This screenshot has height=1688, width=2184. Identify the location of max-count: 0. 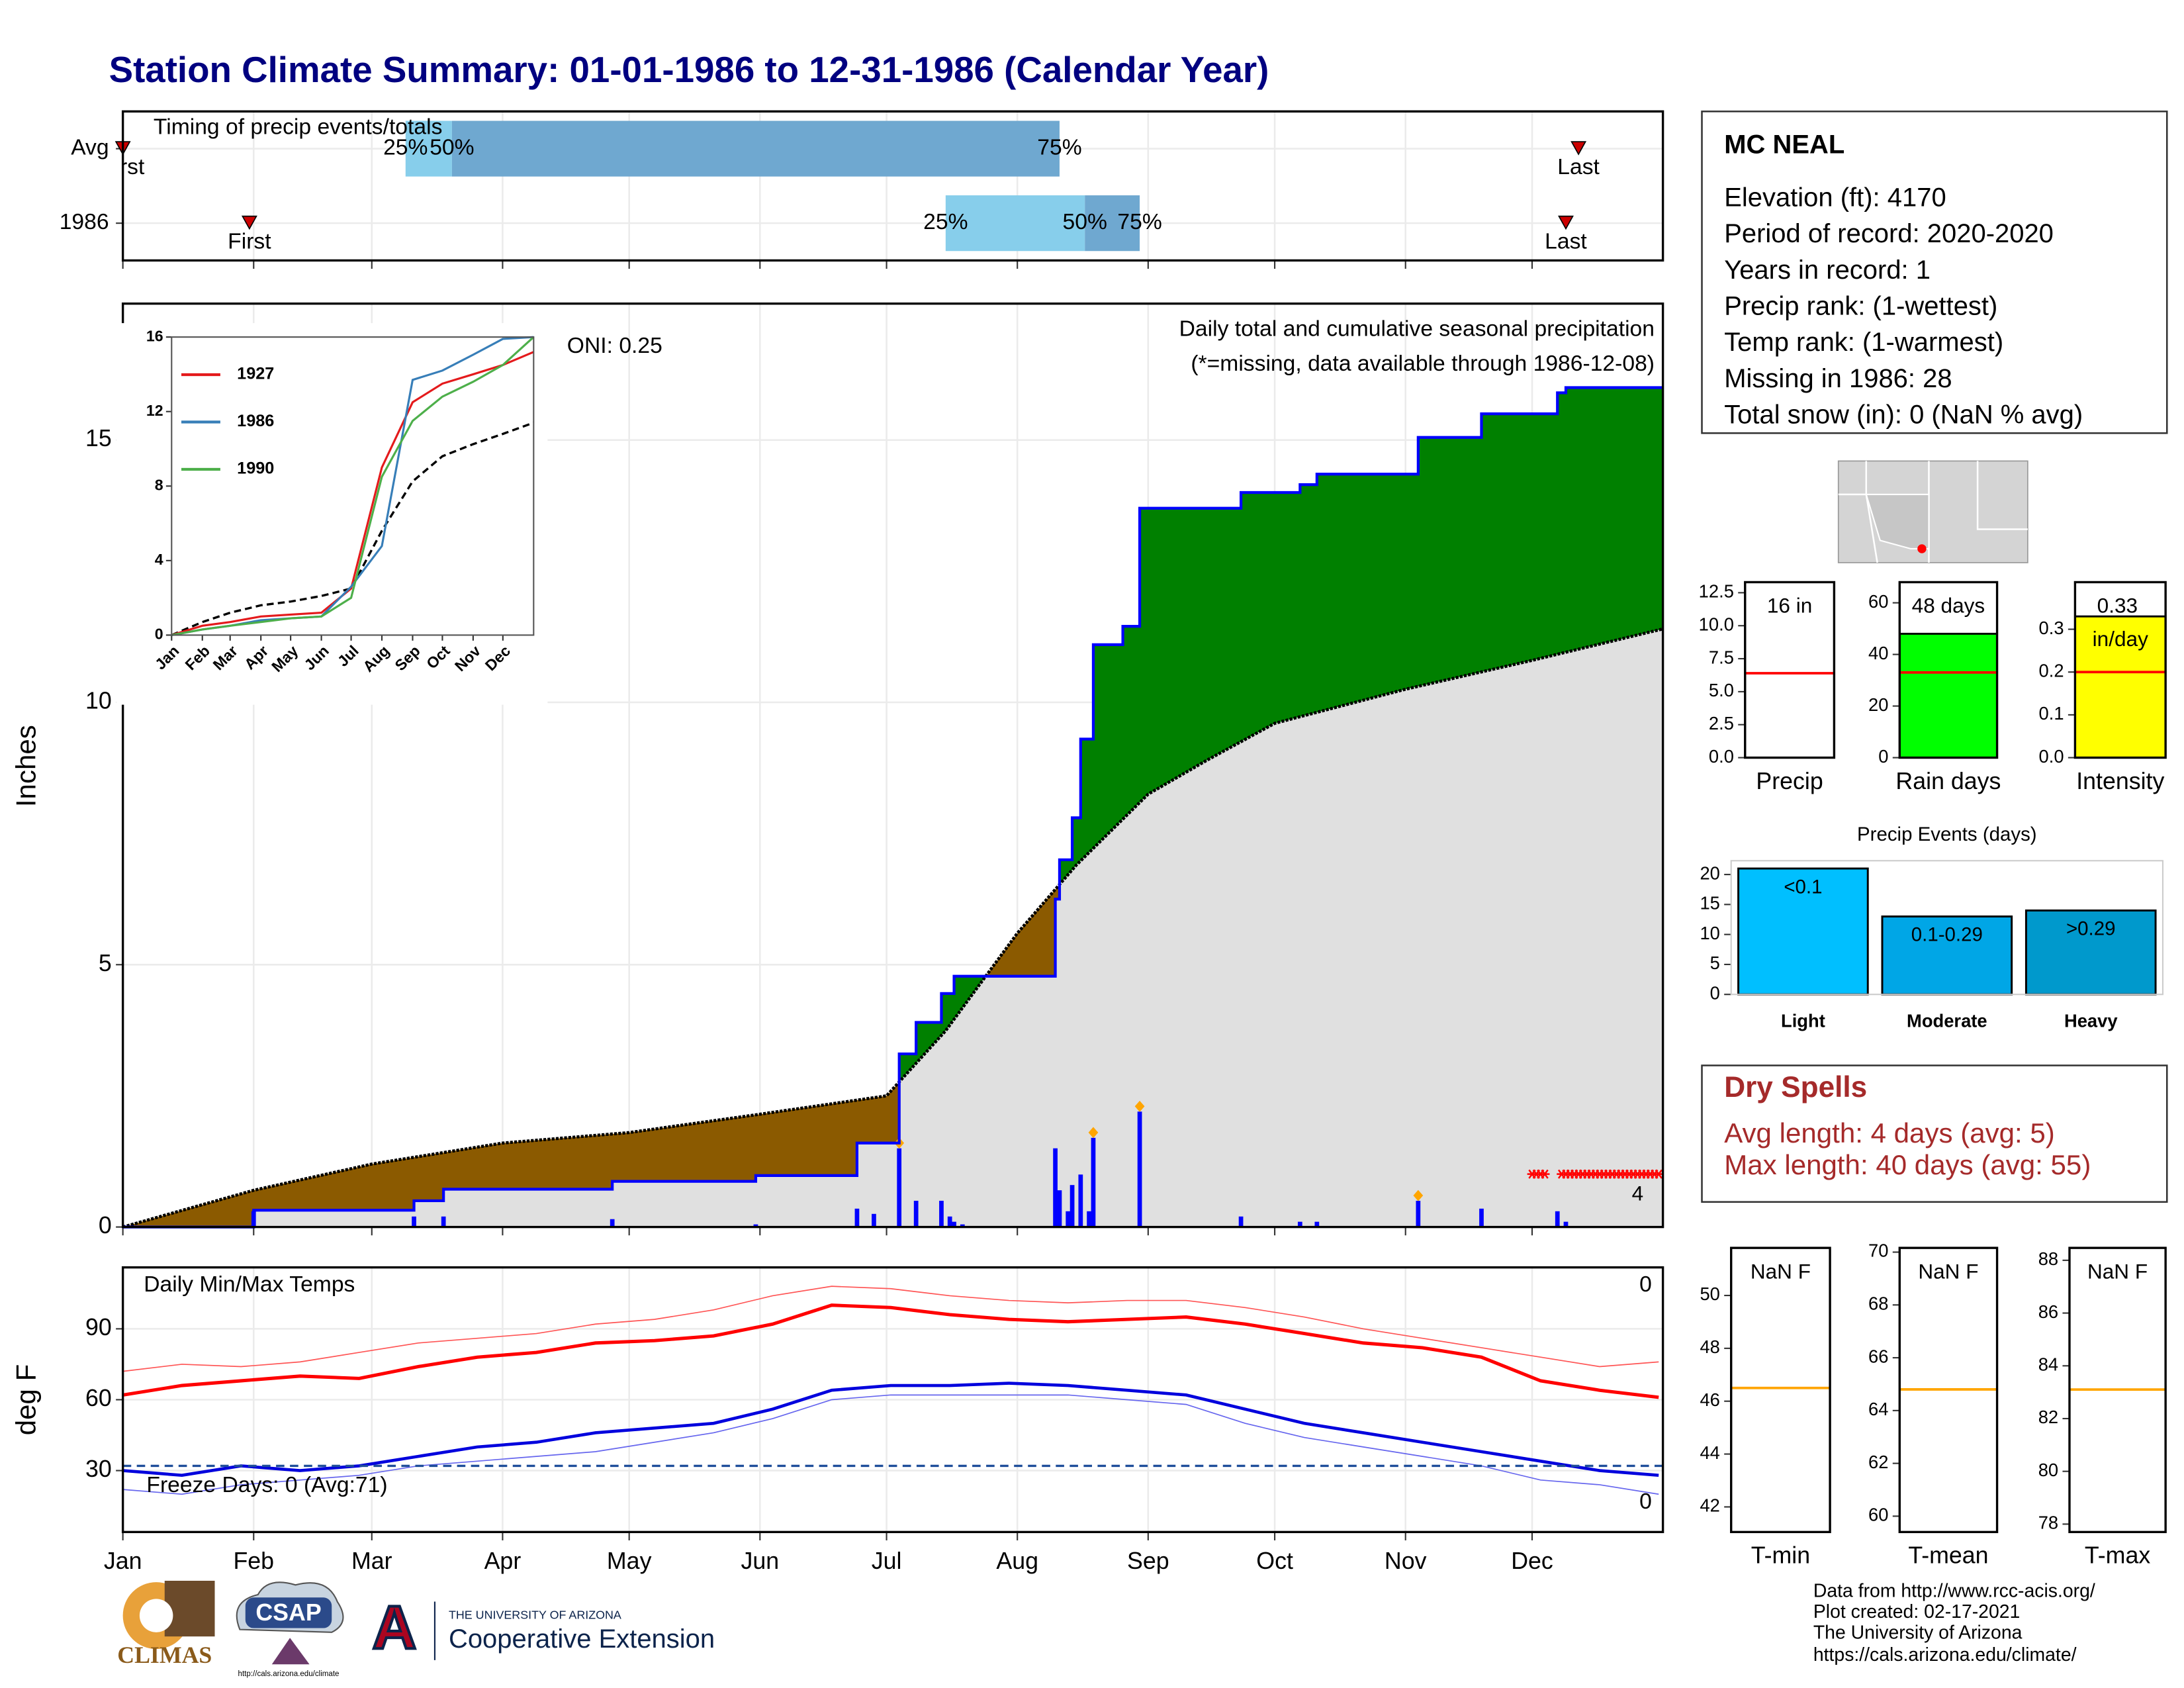
(1645, 1284).